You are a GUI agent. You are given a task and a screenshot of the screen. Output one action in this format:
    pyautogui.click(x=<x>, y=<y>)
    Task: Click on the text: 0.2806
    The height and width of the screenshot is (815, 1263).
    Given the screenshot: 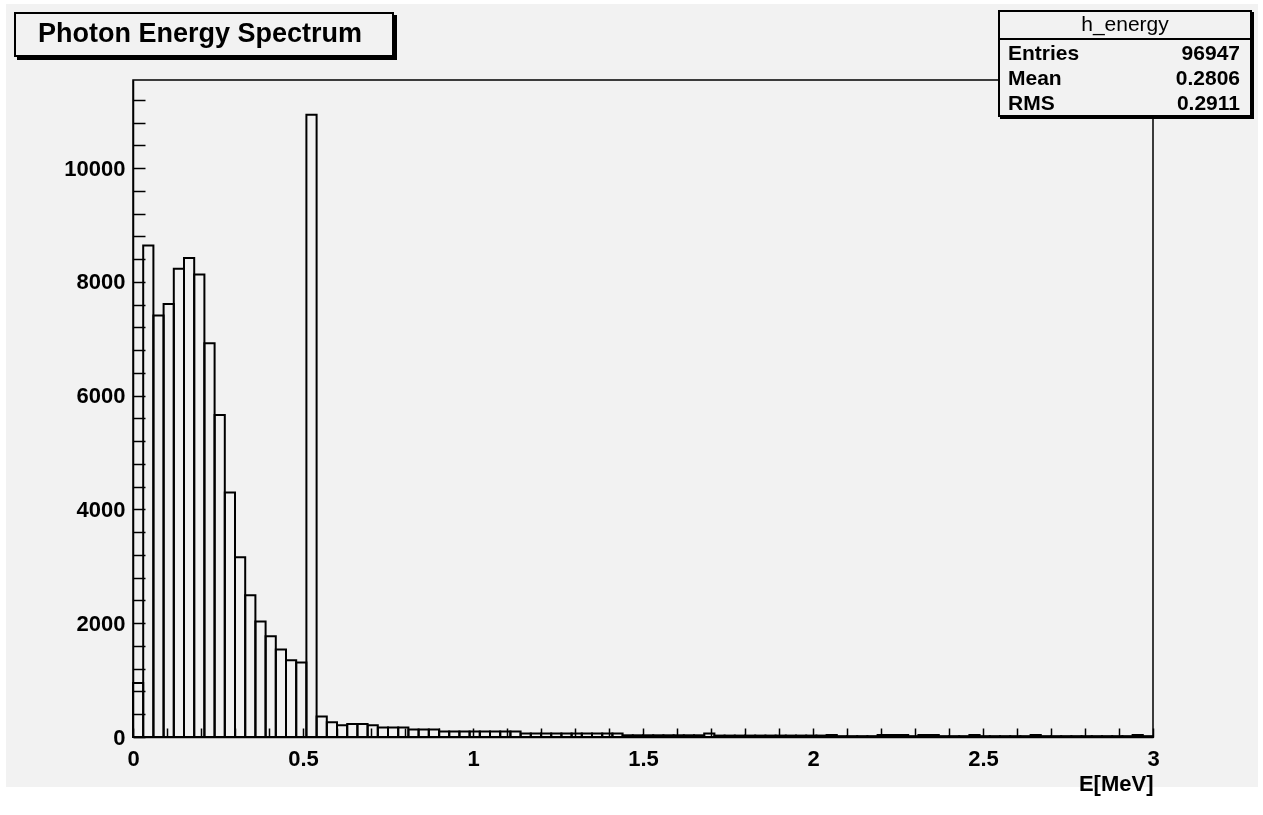 What is the action you would take?
    pyautogui.click(x=1207, y=78)
    